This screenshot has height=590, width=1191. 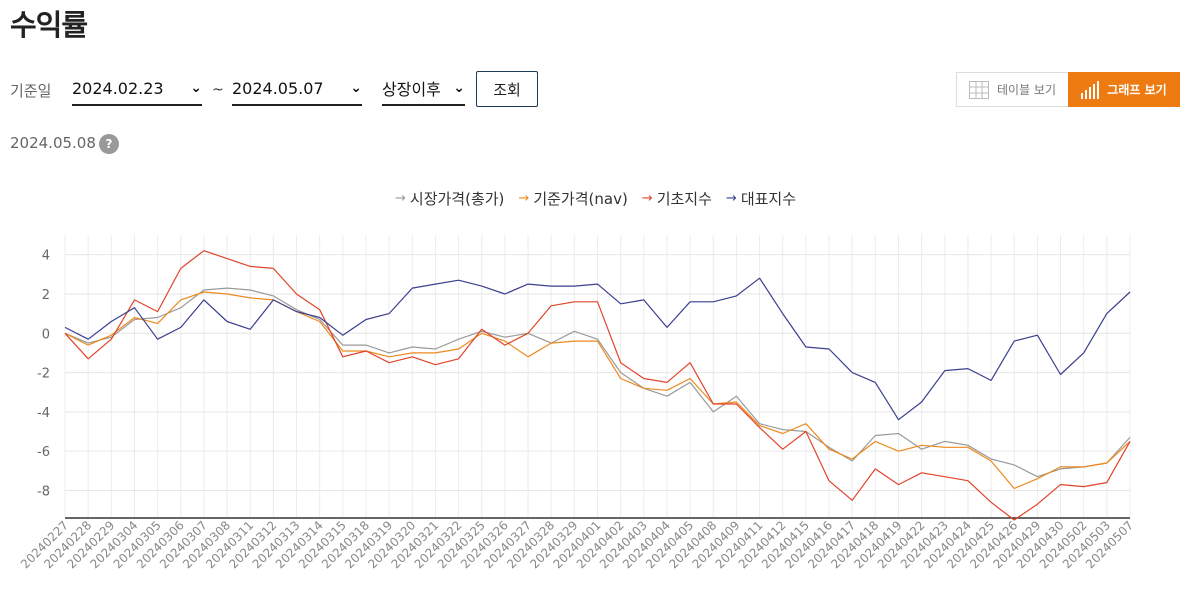 I want to click on chart-legend: → 시장가격(총가) → 기준가격(nav) → 기초지수 → 대표지수, so click(x=595, y=198).